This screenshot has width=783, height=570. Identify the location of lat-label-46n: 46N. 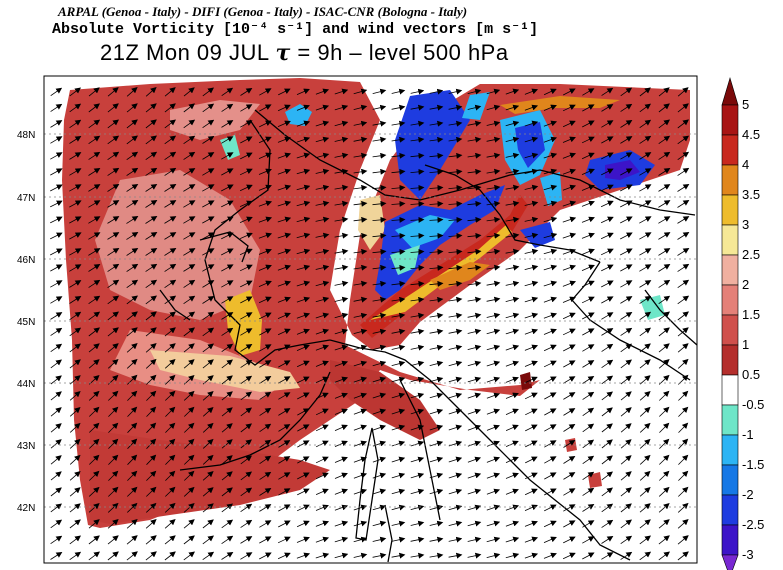
(26, 260).